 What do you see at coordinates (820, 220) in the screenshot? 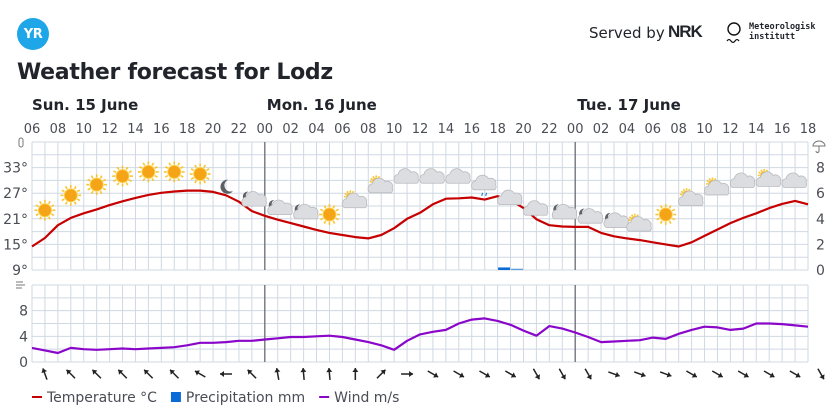
I see `precipitation-tick: 4` at bounding box center [820, 220].